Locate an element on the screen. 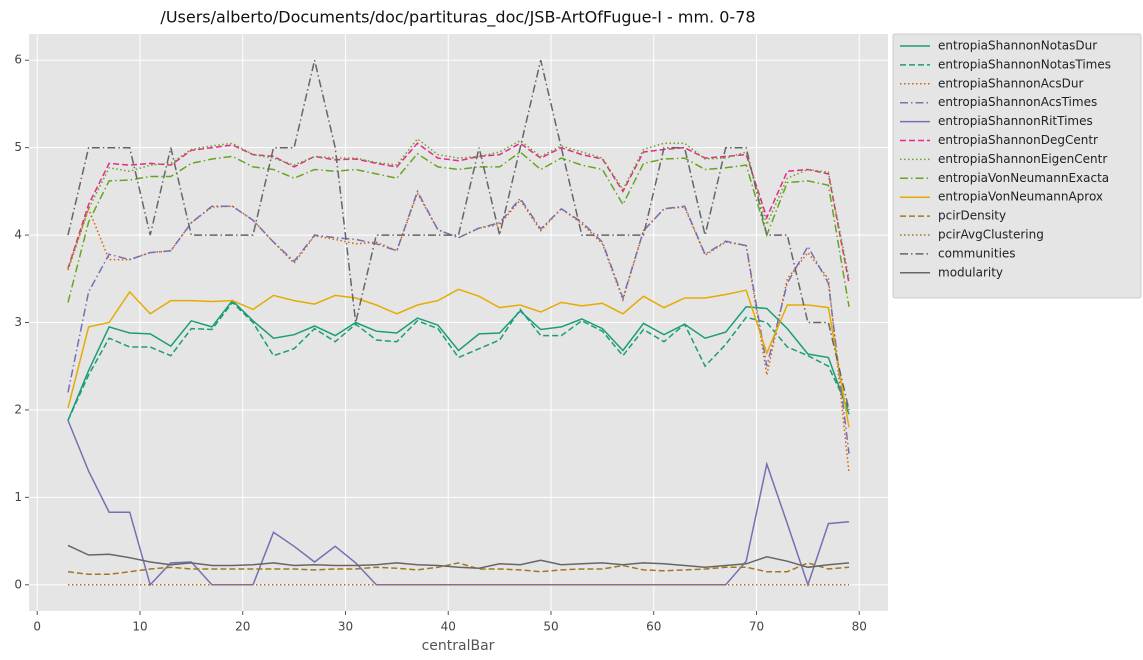  x-tick-label: 30 is located at coordinates (345, 627).